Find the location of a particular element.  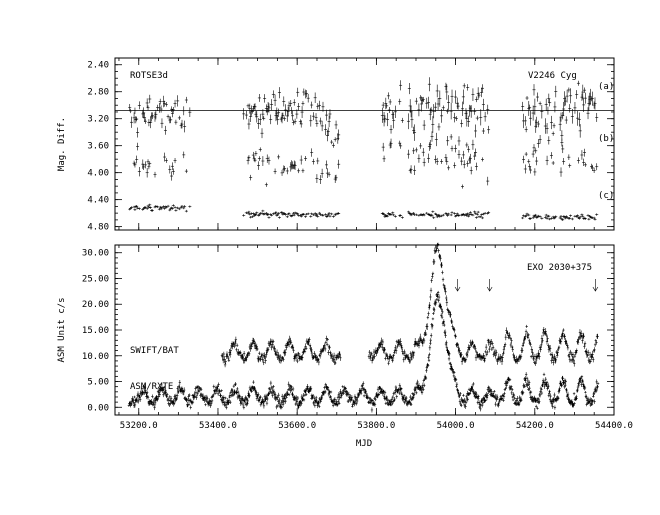

bottom-y-tick-label: 10.00 is located at coordinates (95, 357).